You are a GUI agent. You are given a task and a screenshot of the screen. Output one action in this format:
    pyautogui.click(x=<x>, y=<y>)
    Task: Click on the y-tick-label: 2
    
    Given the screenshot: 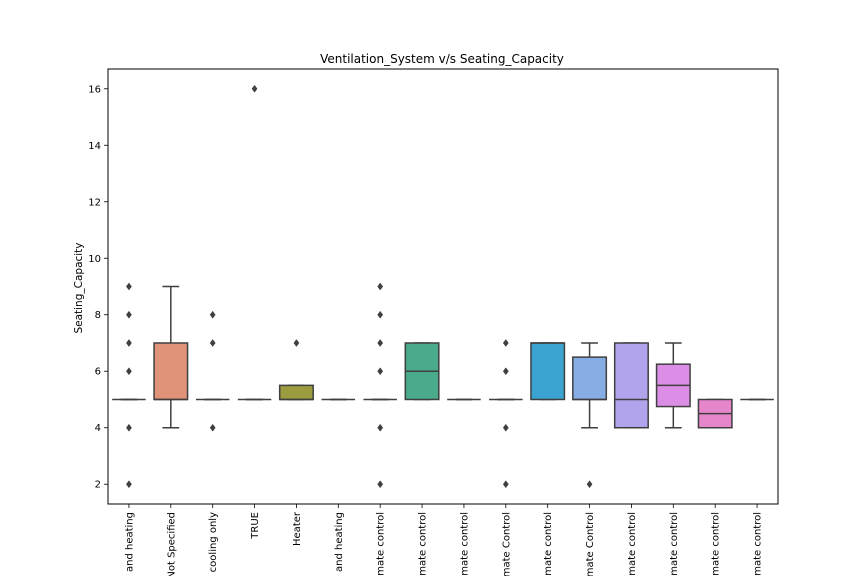 What is the action you would take?
    pyautogui.click(x=98, y=485)
    